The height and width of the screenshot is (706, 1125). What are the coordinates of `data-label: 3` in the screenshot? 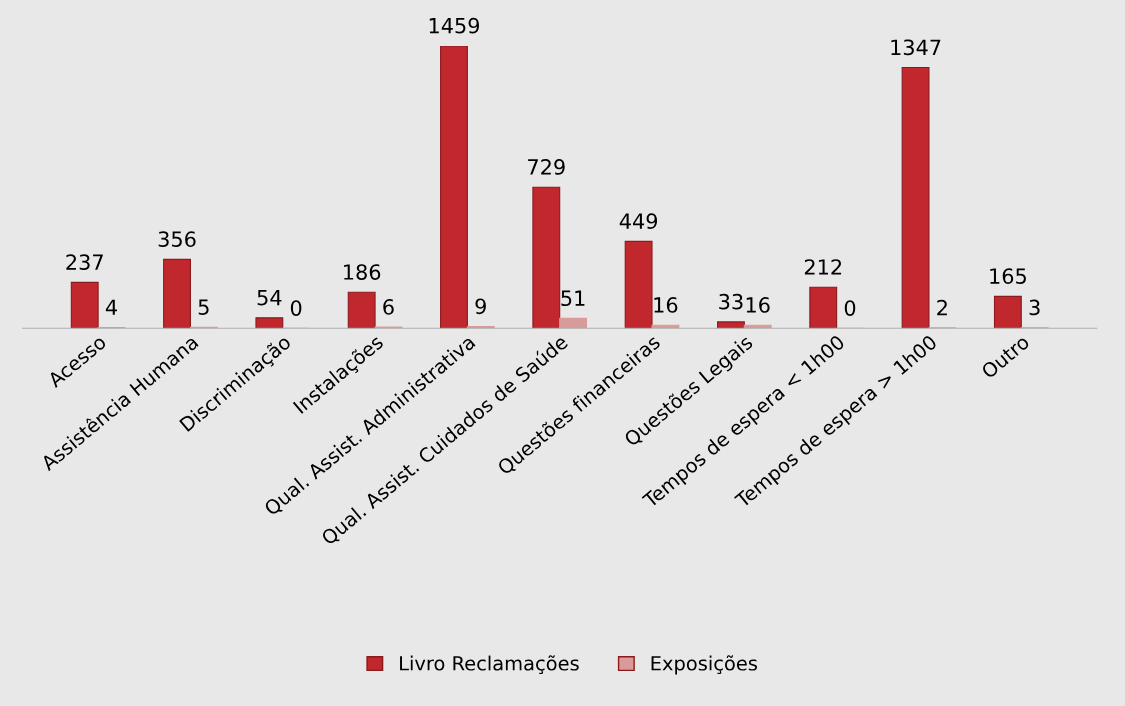 It's located at (1034, 307).